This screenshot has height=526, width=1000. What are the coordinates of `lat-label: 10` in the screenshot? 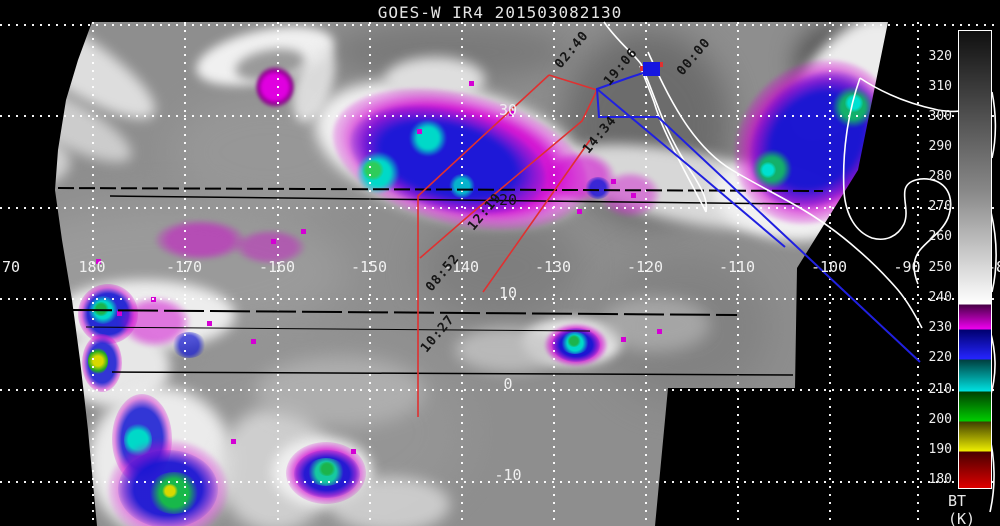 It's located at (508, 293).